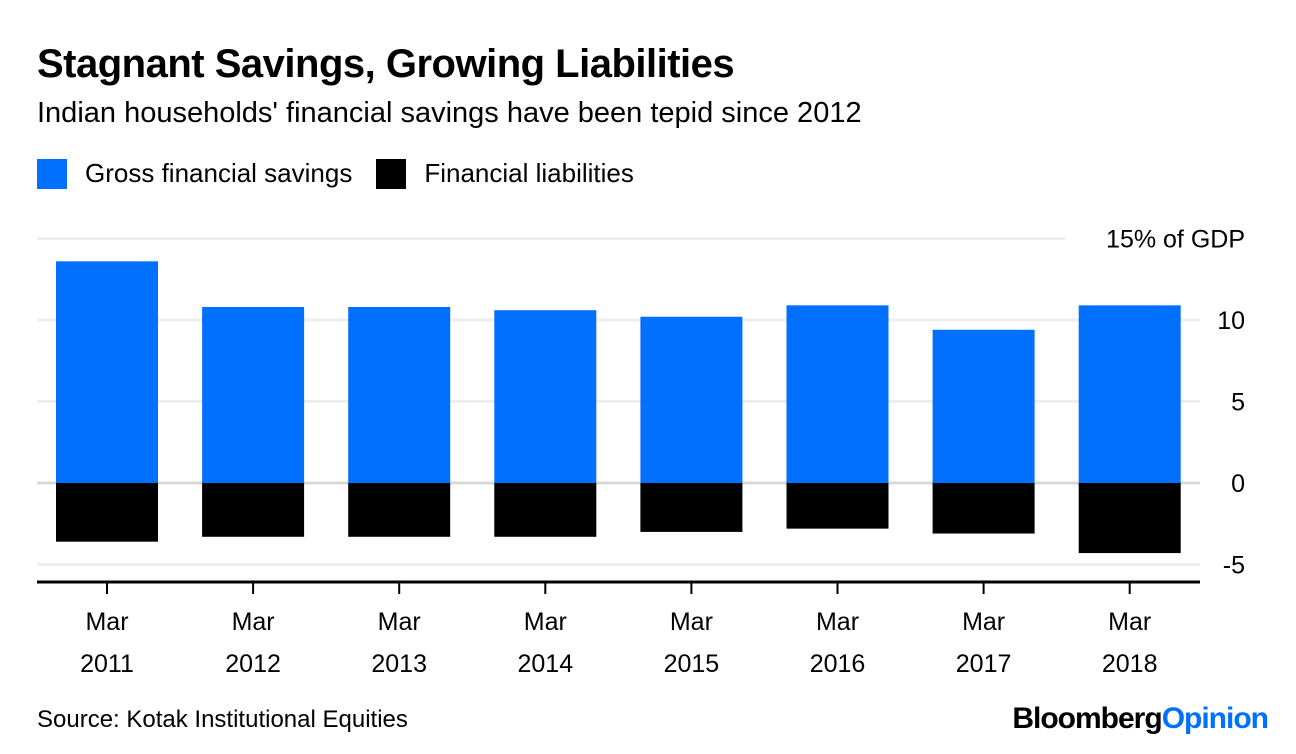 The image size is (1296, 754). I want to click on legend-item-savings: Gross financial savings, so click(194, 173).